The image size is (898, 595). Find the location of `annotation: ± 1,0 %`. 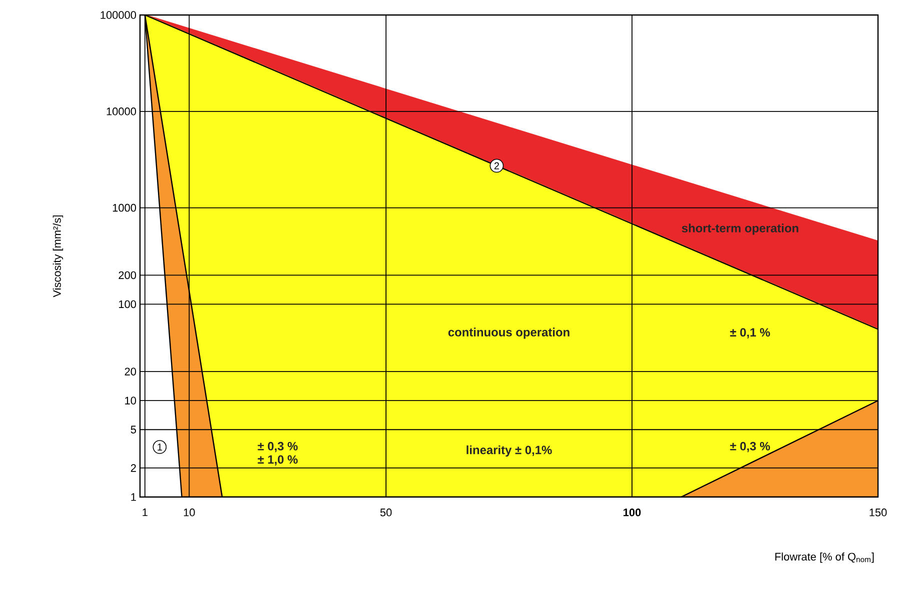

annotation: ± 1,0 % is located at coordinates (278, 460).